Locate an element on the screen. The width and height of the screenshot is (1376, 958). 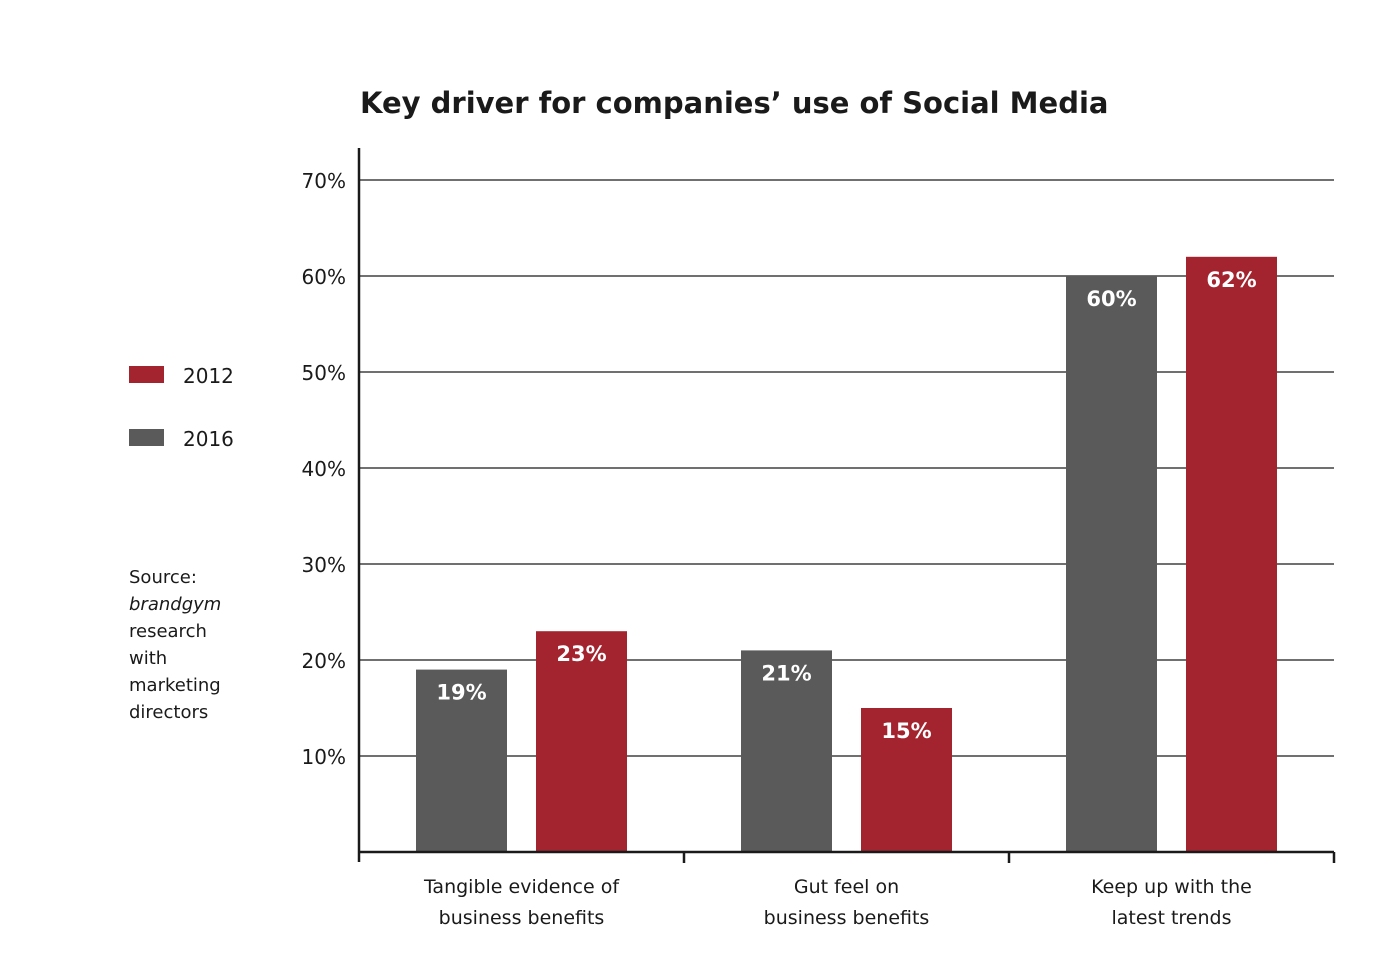
y-tick-label: 20% is located at coordinates (324, 661).